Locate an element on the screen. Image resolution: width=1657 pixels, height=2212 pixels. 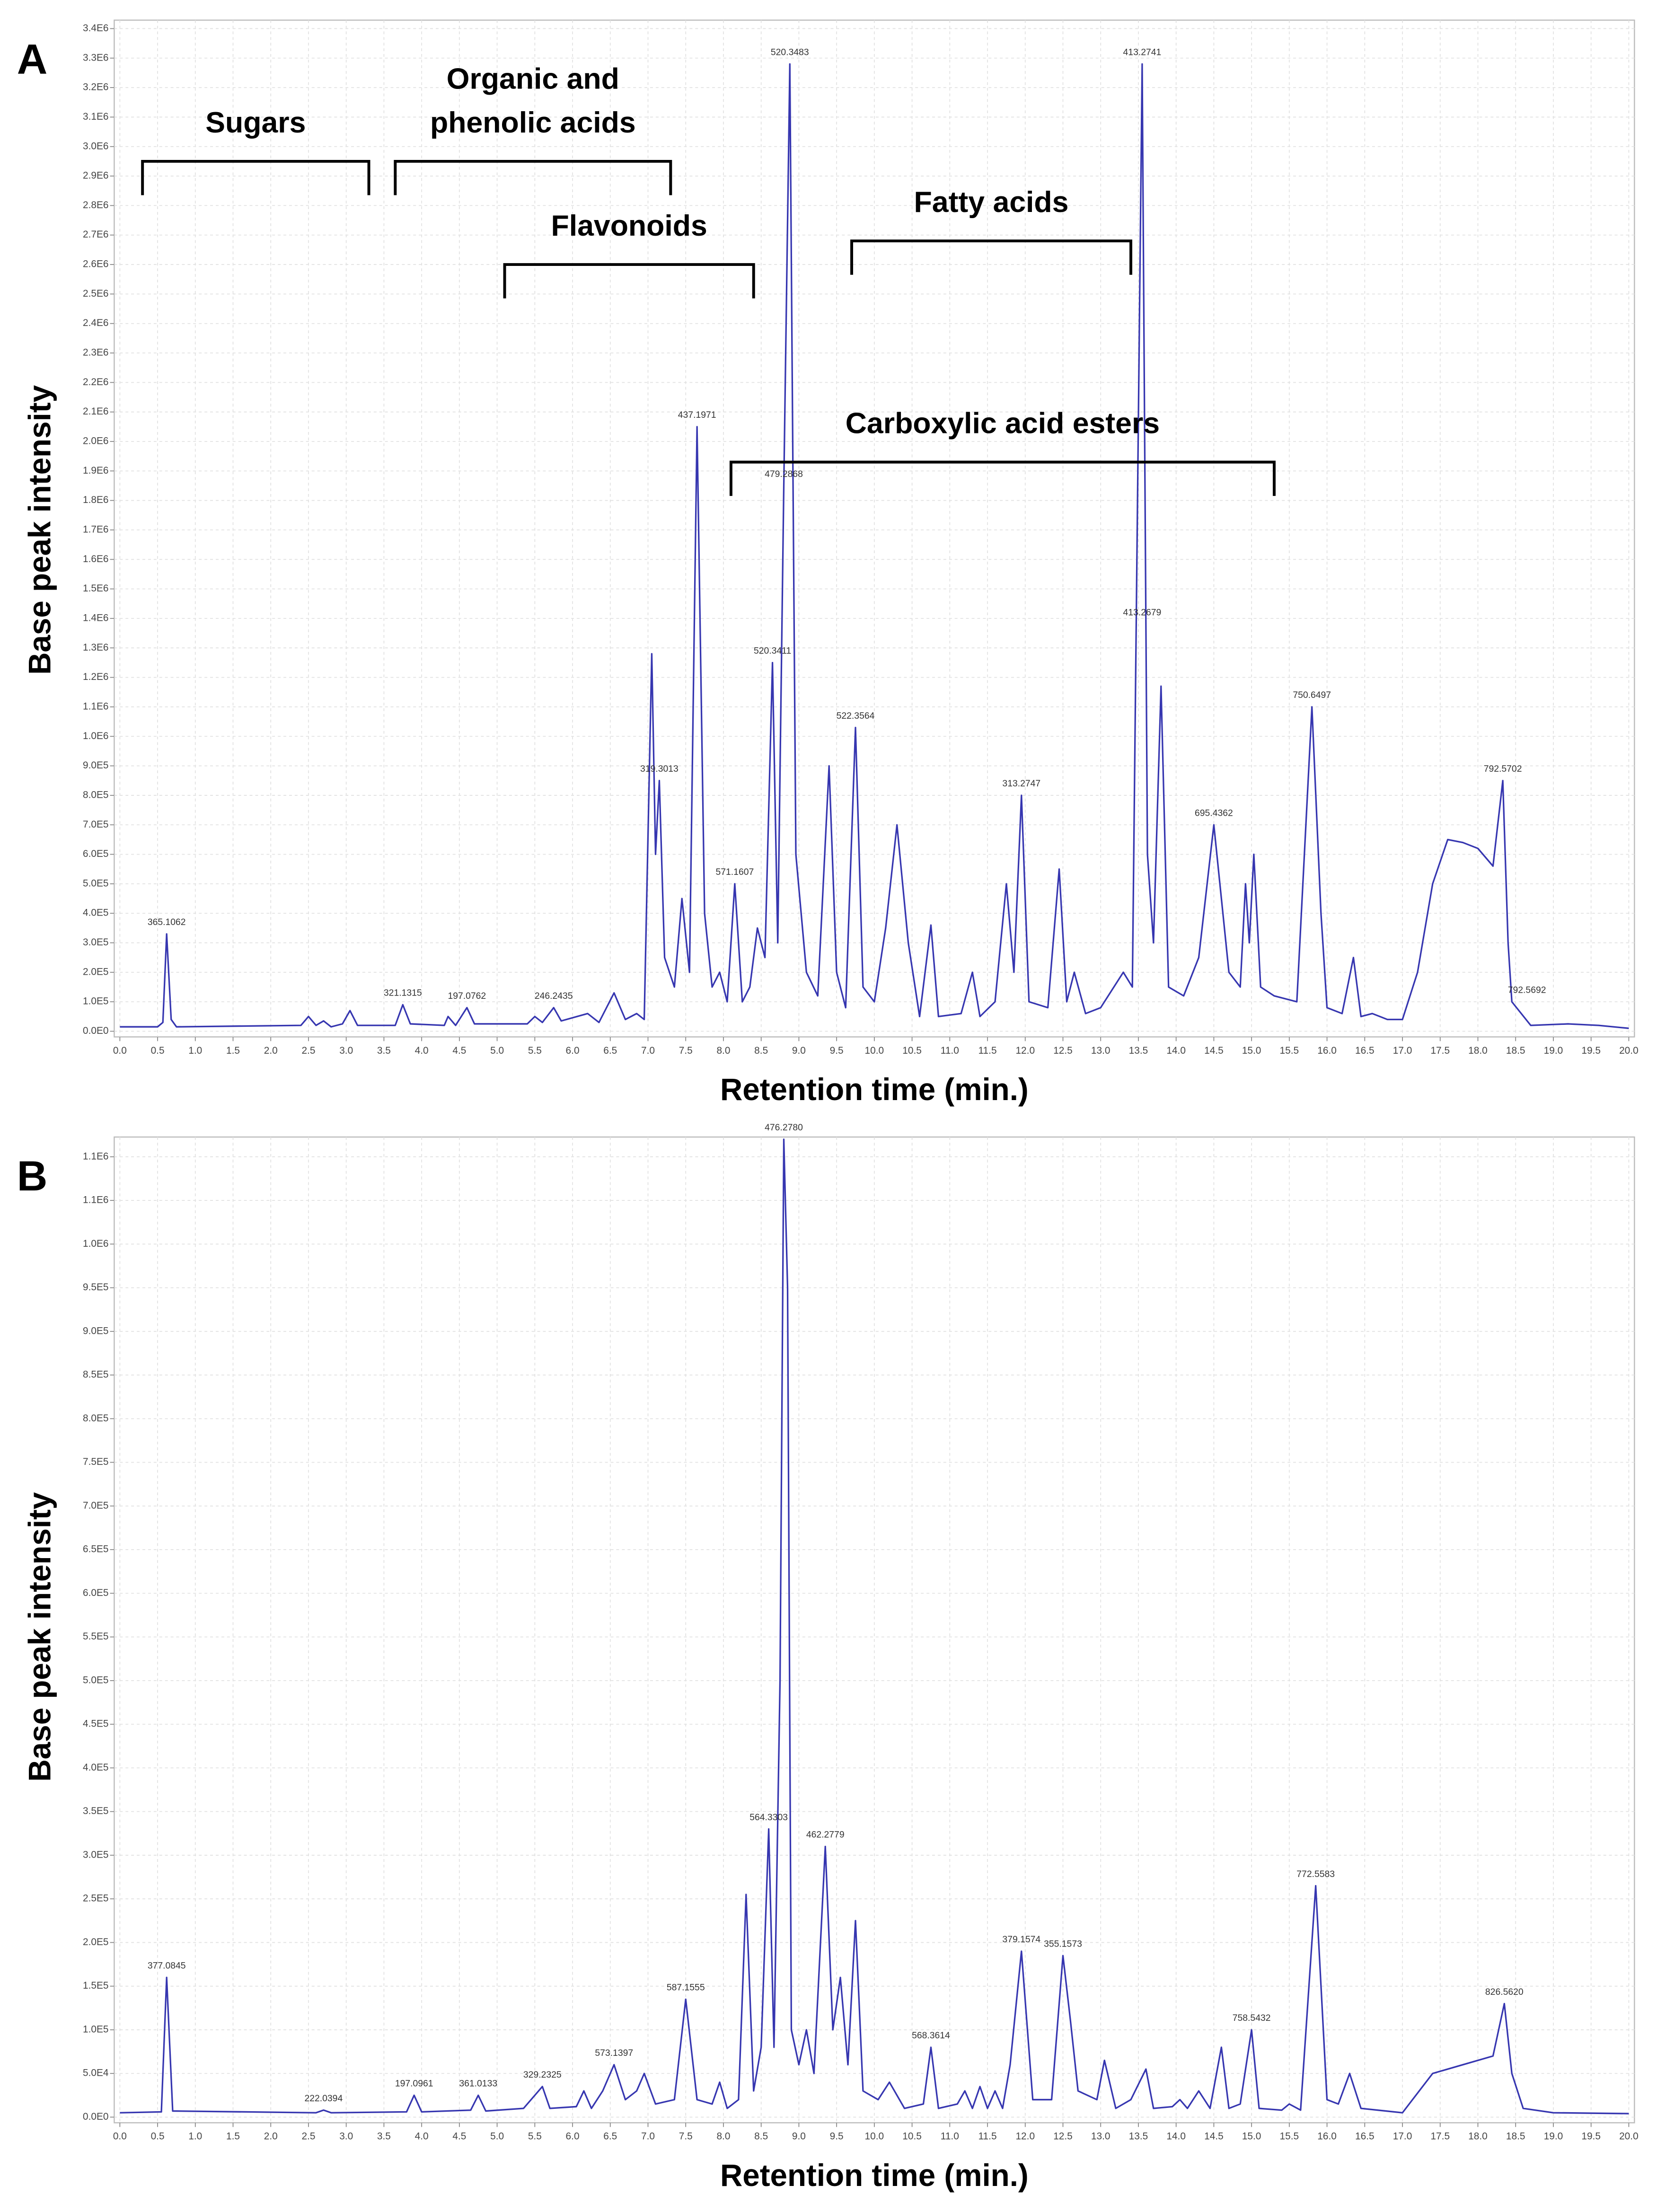
x-tick-label: 17.5 is located at coordinates (1440, 2136).